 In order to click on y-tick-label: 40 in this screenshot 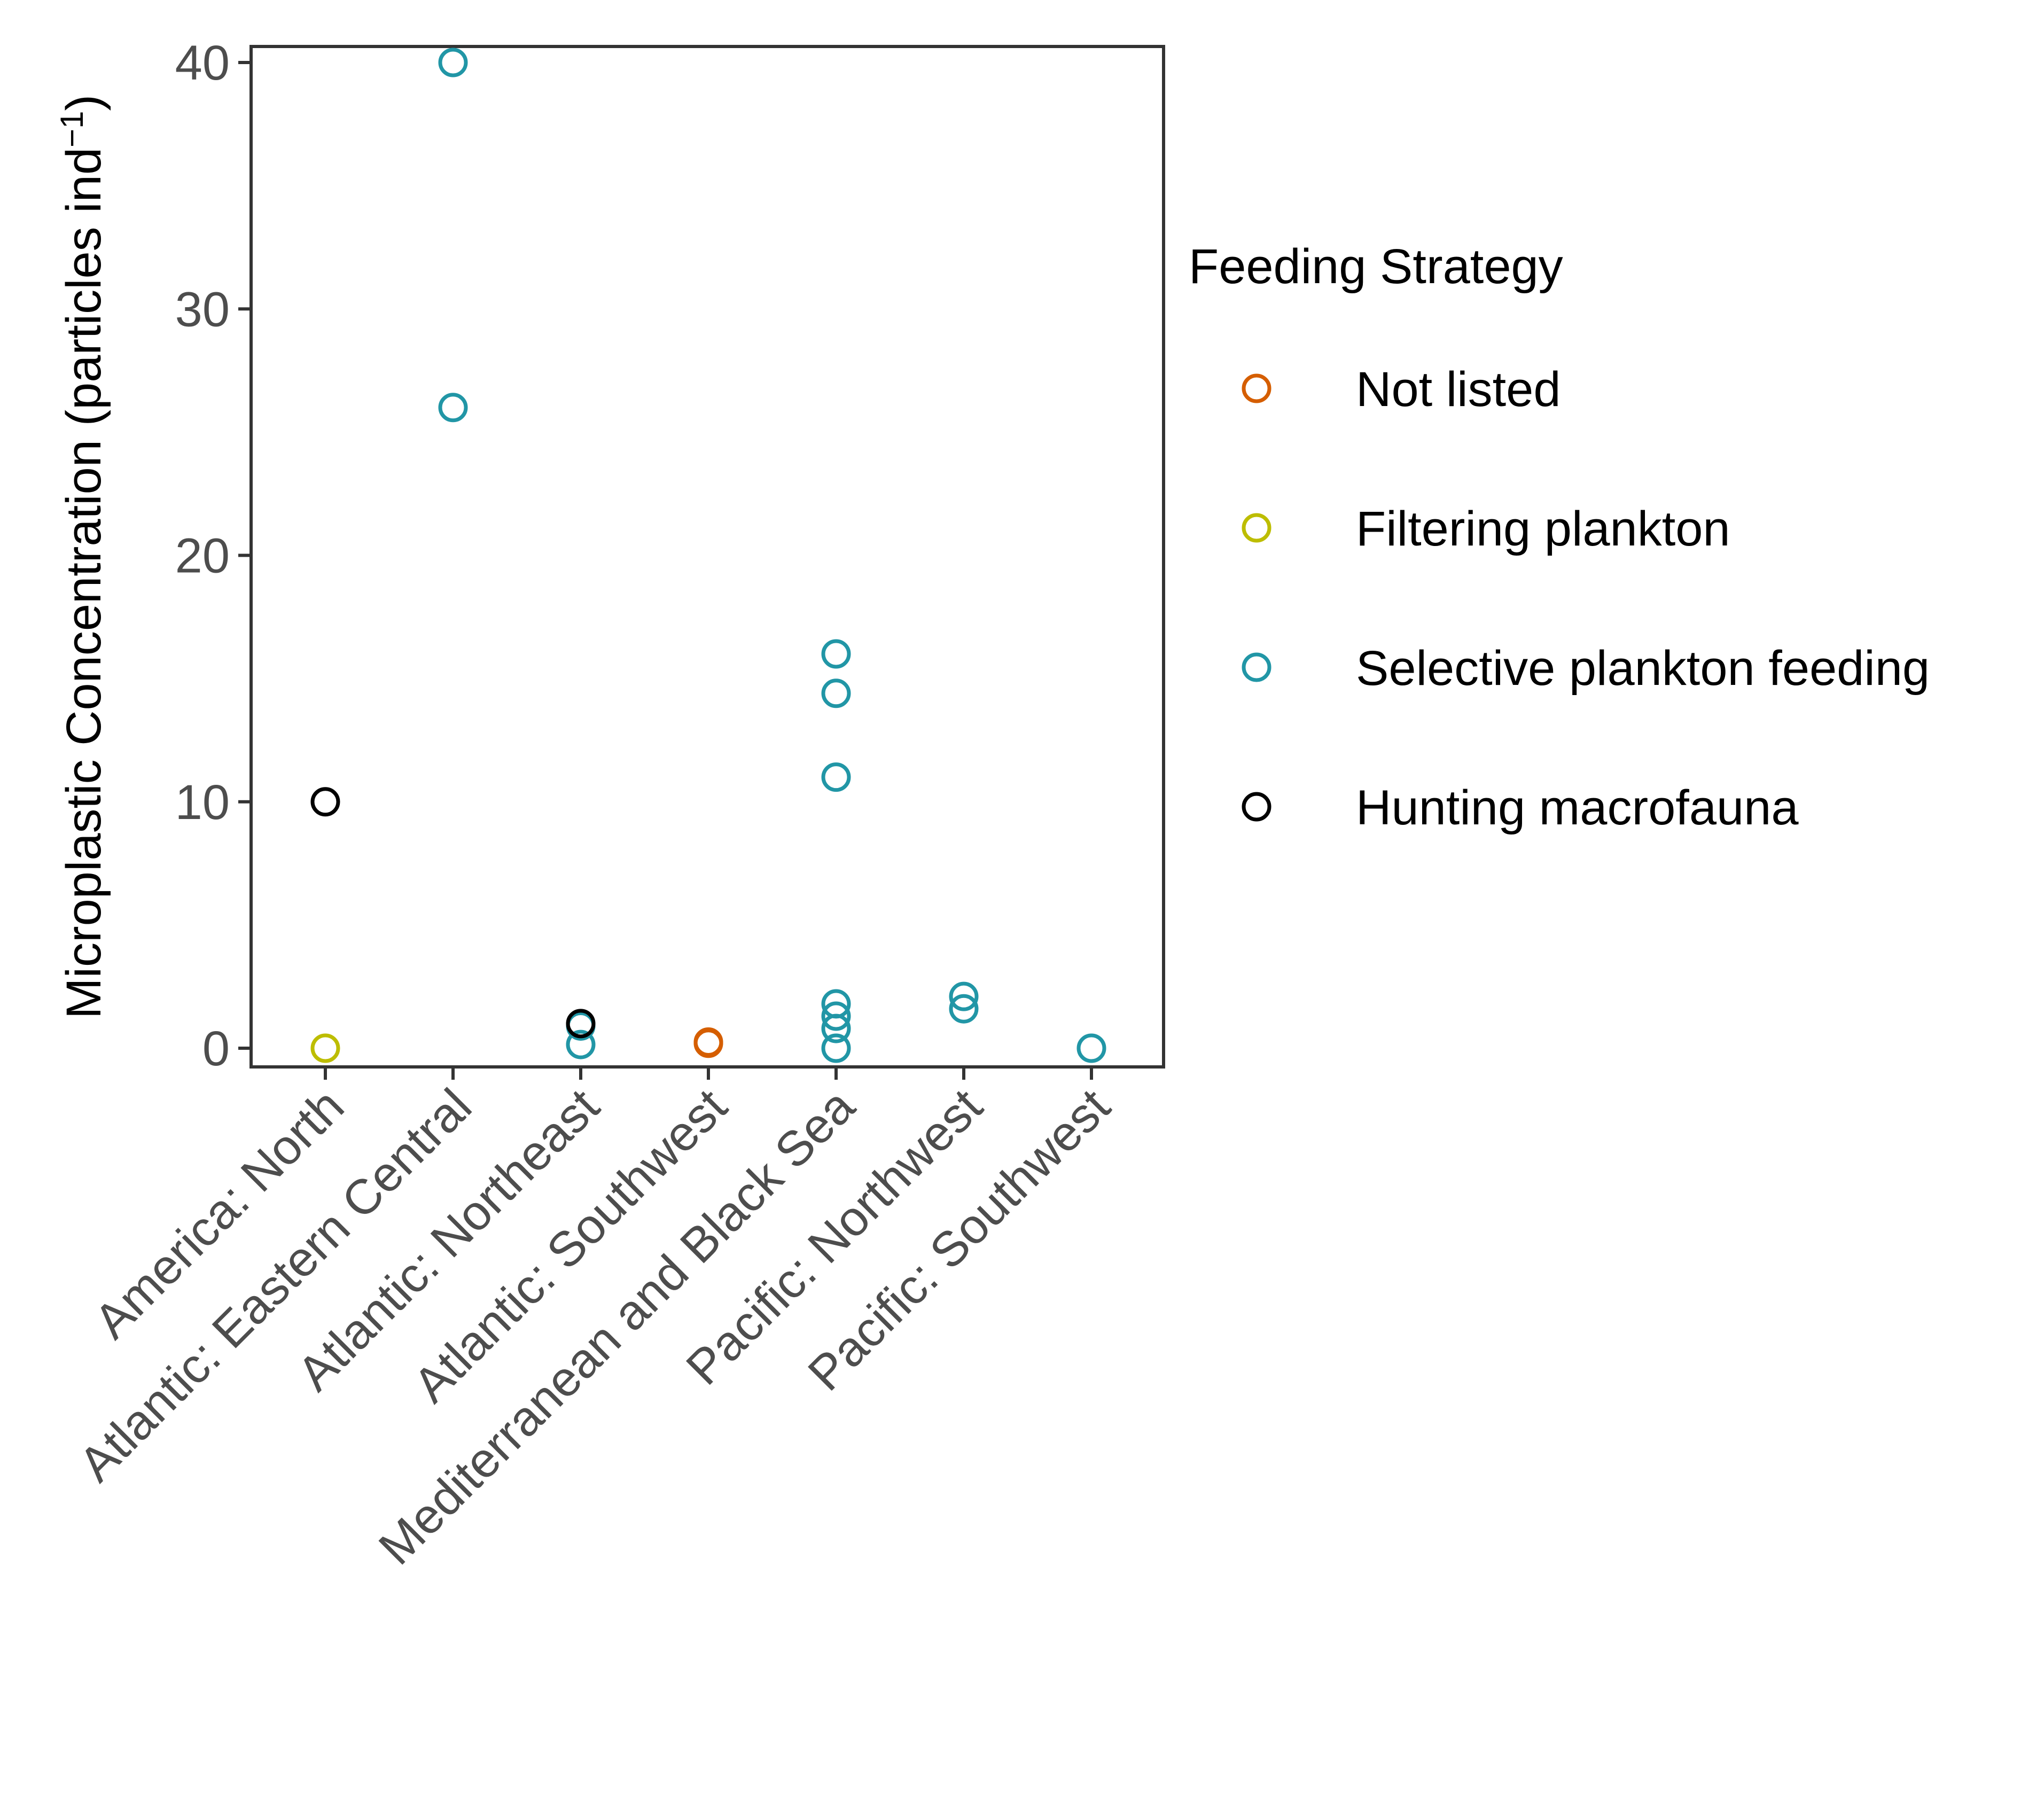, I will do `click(202, 63)`.